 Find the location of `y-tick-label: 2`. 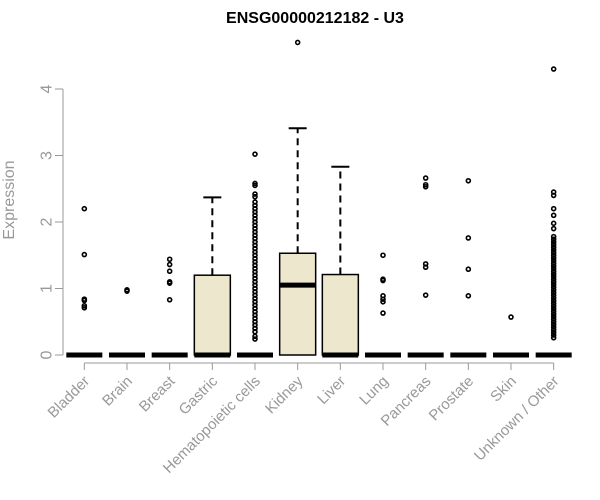

y-tick-label: 2 is located at coordinates (47, 221).